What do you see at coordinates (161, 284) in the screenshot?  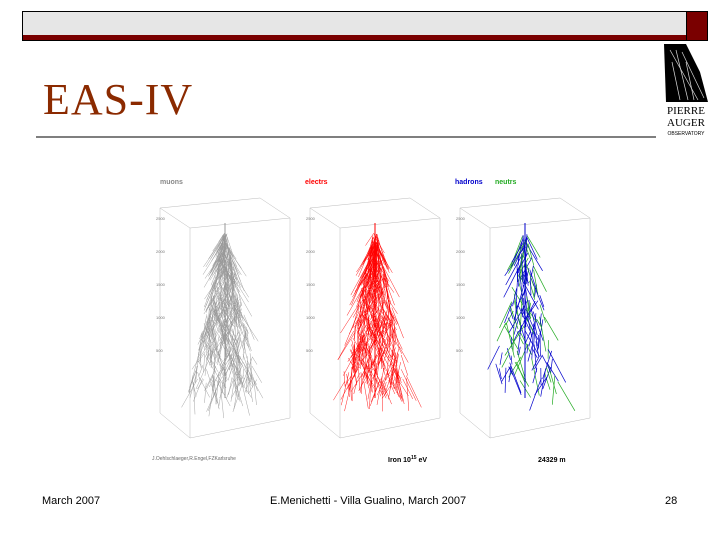 I see `y-tick-label: 1500` at bounding box center [161, 284].